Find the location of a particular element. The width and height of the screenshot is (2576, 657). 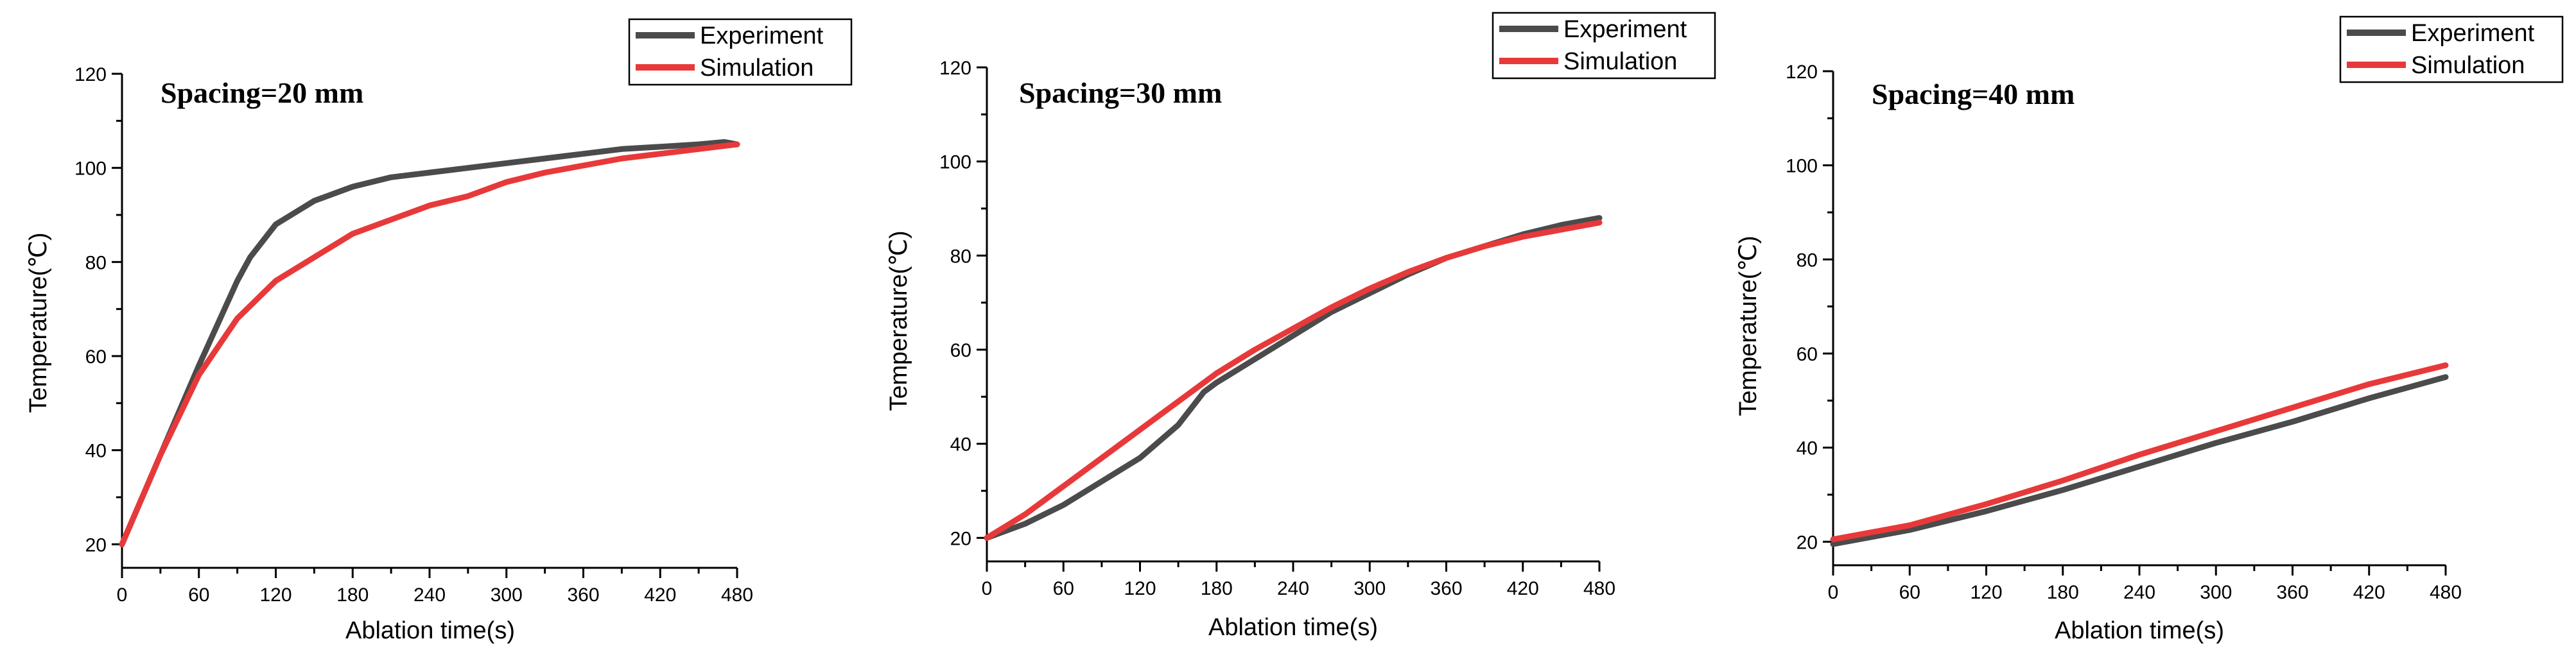

panel-title: Spacing=40 mm is located at coordinates (1973, 94).